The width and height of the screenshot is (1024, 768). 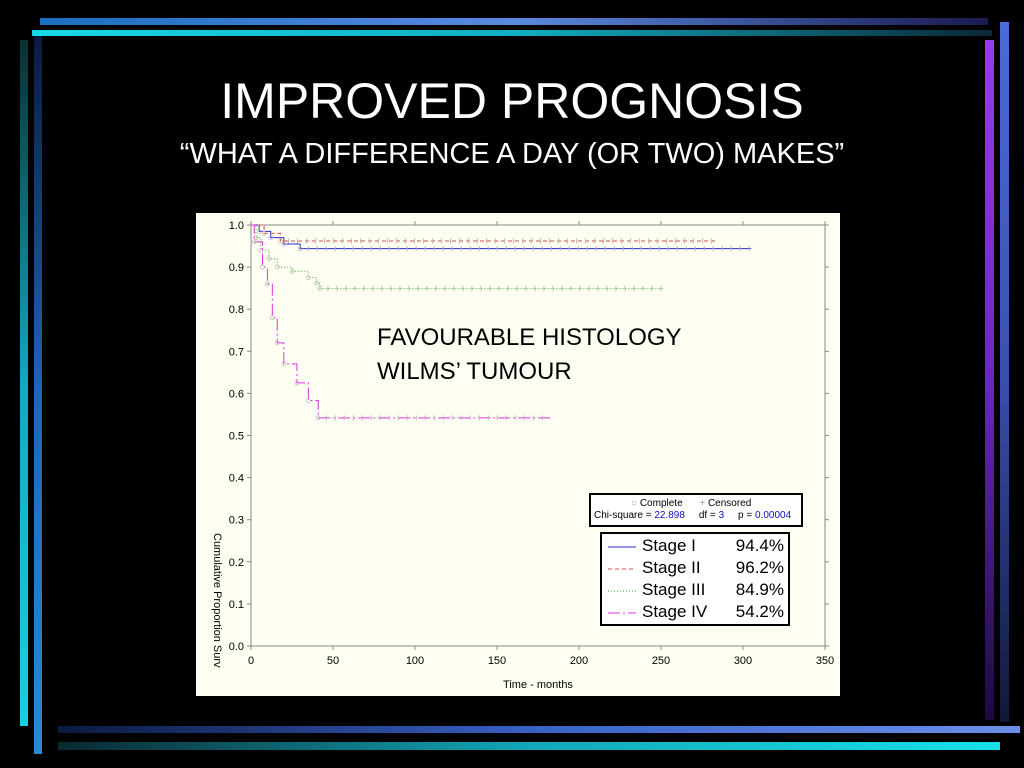 What do you see at coordinates (721, 515) in the screenshot?
I see `df-value: 3` at bounding box center [721, 515].